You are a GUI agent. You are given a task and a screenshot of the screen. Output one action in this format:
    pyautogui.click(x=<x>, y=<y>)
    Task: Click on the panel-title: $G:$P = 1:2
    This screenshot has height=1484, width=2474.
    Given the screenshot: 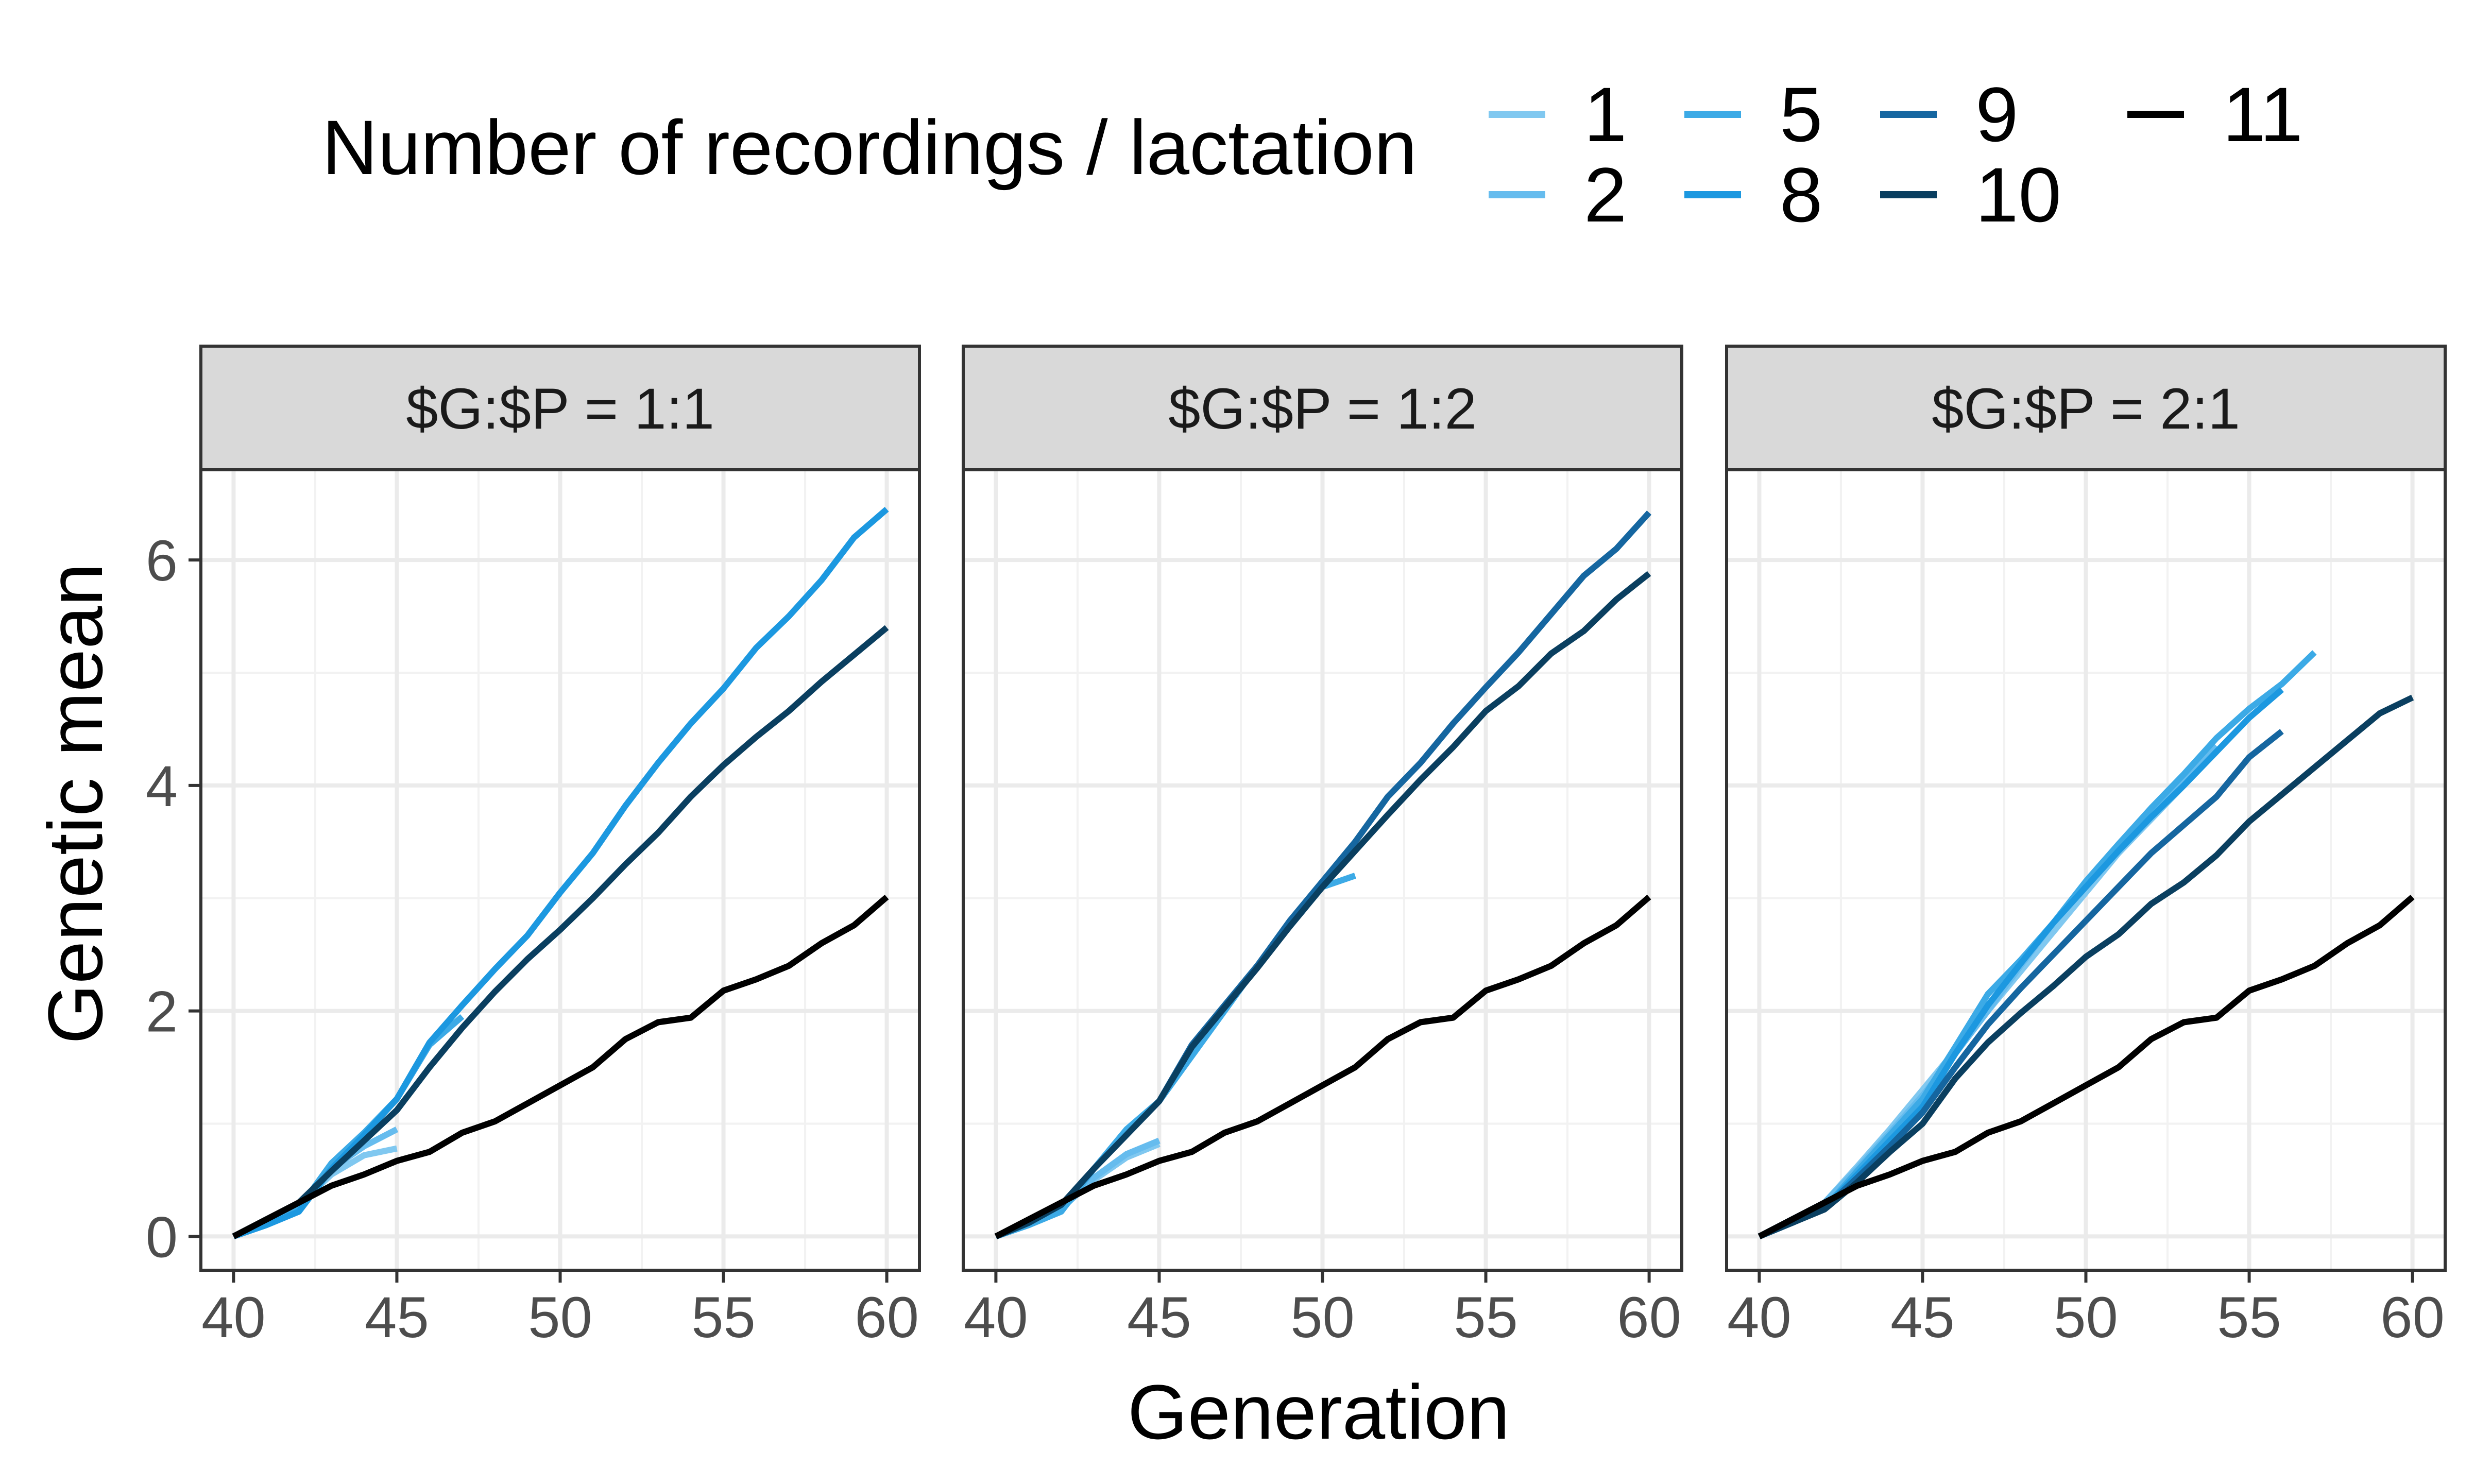 What is the action you would take?
    pyautogui.click(x=1322, y=409)
    